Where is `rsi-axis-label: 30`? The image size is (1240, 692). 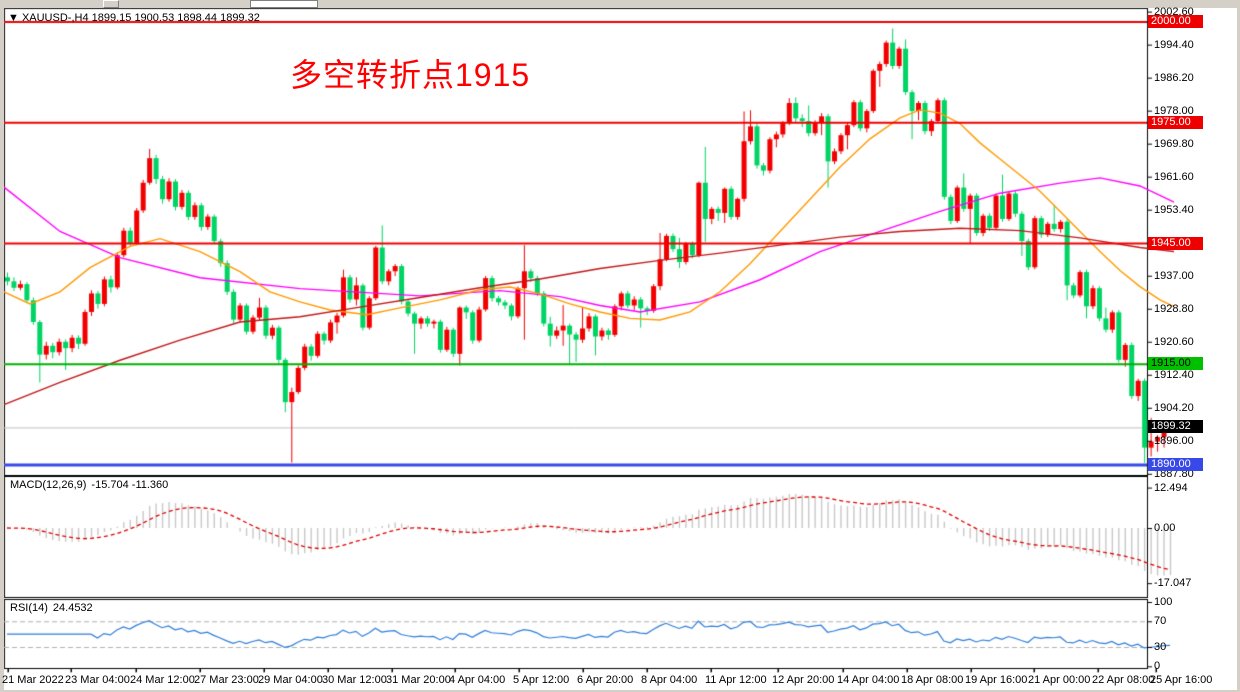 rsi-axis-label: 30 is located at coordinates (1160, 647).